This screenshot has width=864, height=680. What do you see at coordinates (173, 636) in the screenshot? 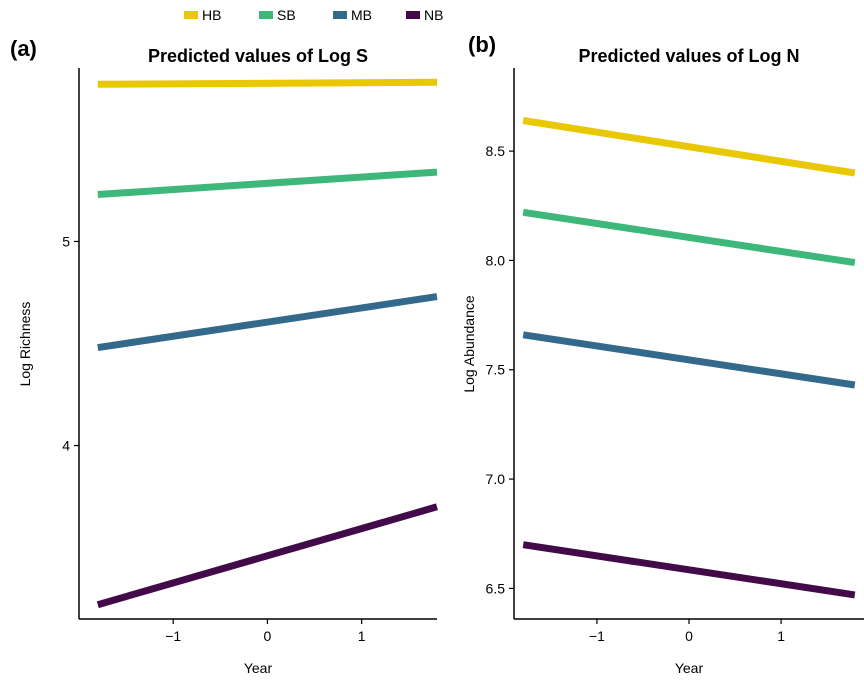
I see `x-tick-label-a: −1` at bounding box center [173, 636].